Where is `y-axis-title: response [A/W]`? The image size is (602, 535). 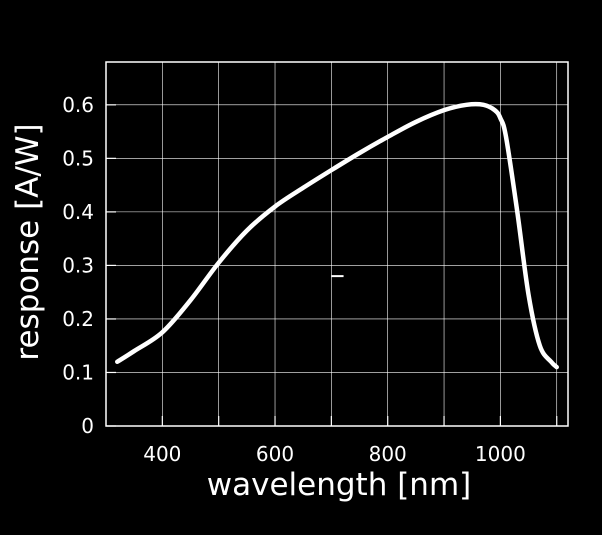 y-axis-title: response [A/W] is located at coordinates (28, 241).